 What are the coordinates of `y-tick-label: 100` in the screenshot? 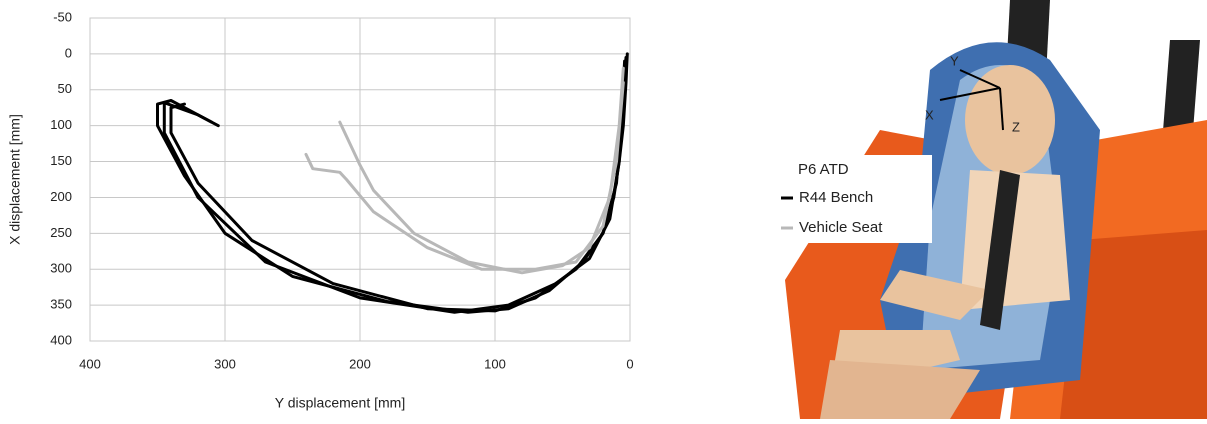 It's located at (61, 124).